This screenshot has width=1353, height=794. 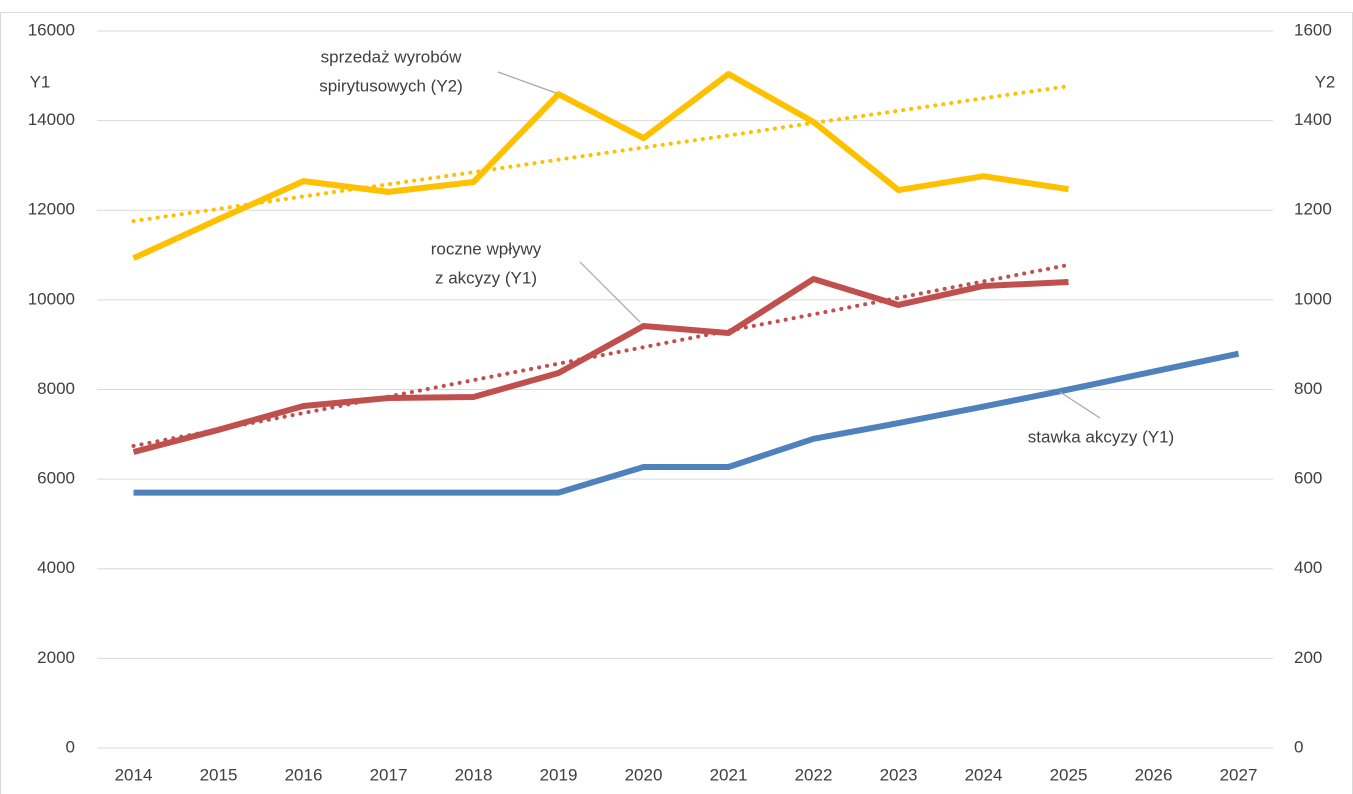 What do you see at coordinates (1154, 774) in the screenshot?
I see `x-tick-label: 2026` at bounding box center [1154, 774].